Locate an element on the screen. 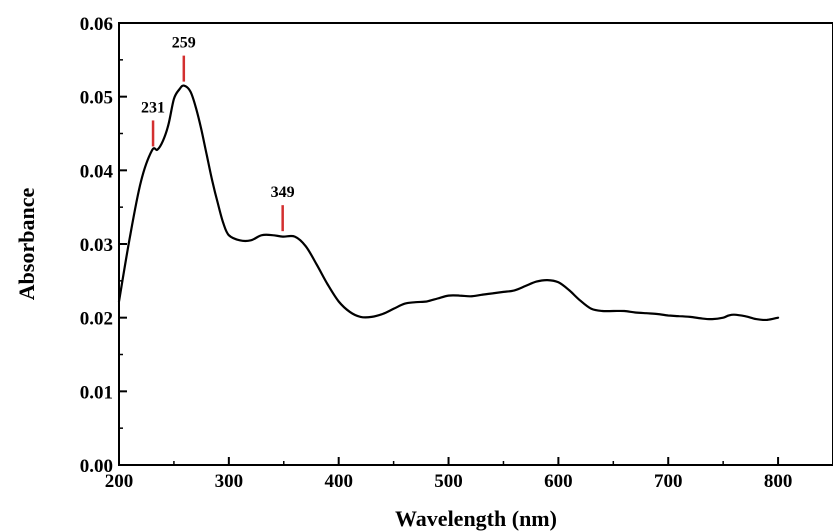 Image resolution: width=833 pixels, height=532 pixels. peak-annotations: 231 259 349 is located at coordinates (218, 133).